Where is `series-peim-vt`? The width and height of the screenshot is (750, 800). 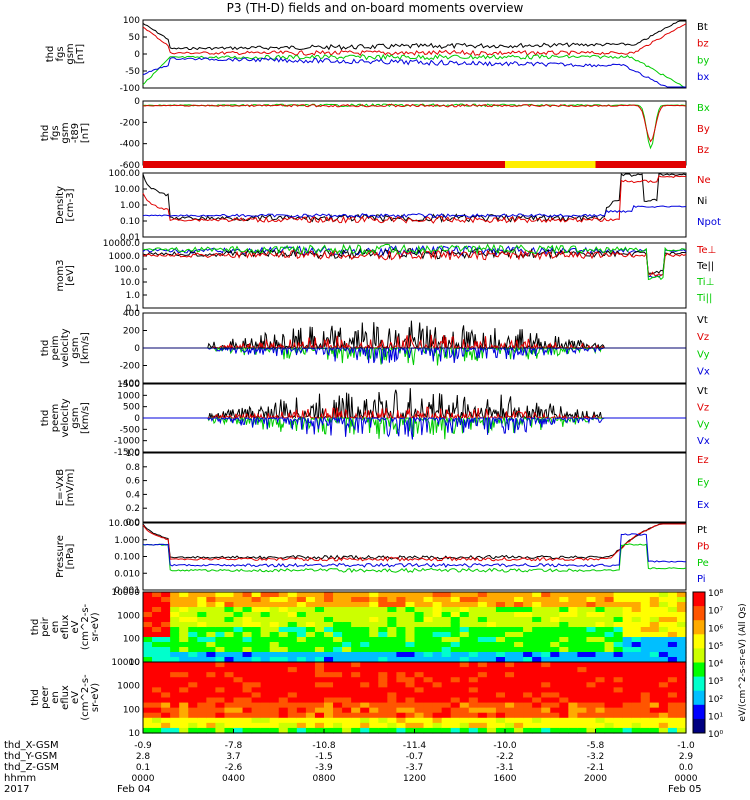 series-peim-vt is located at coordinates (414, 335).